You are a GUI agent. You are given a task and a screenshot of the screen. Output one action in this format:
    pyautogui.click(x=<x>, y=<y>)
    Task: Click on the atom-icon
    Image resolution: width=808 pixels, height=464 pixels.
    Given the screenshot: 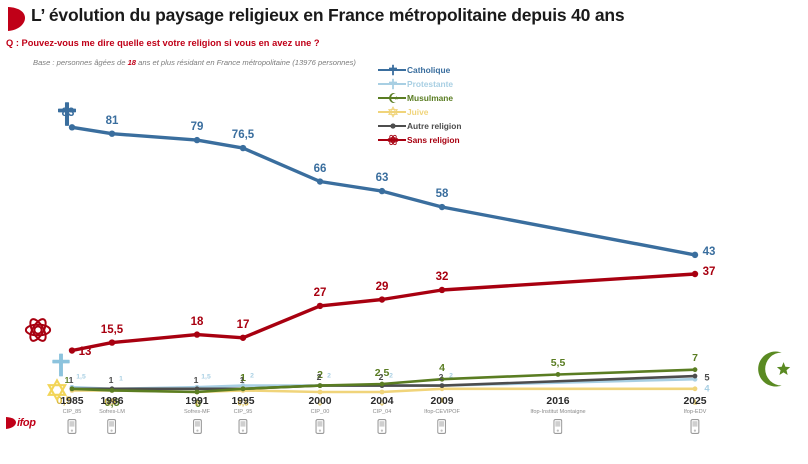 What is the action you would take?
    pyautogui.click(x=392, y=139)
    